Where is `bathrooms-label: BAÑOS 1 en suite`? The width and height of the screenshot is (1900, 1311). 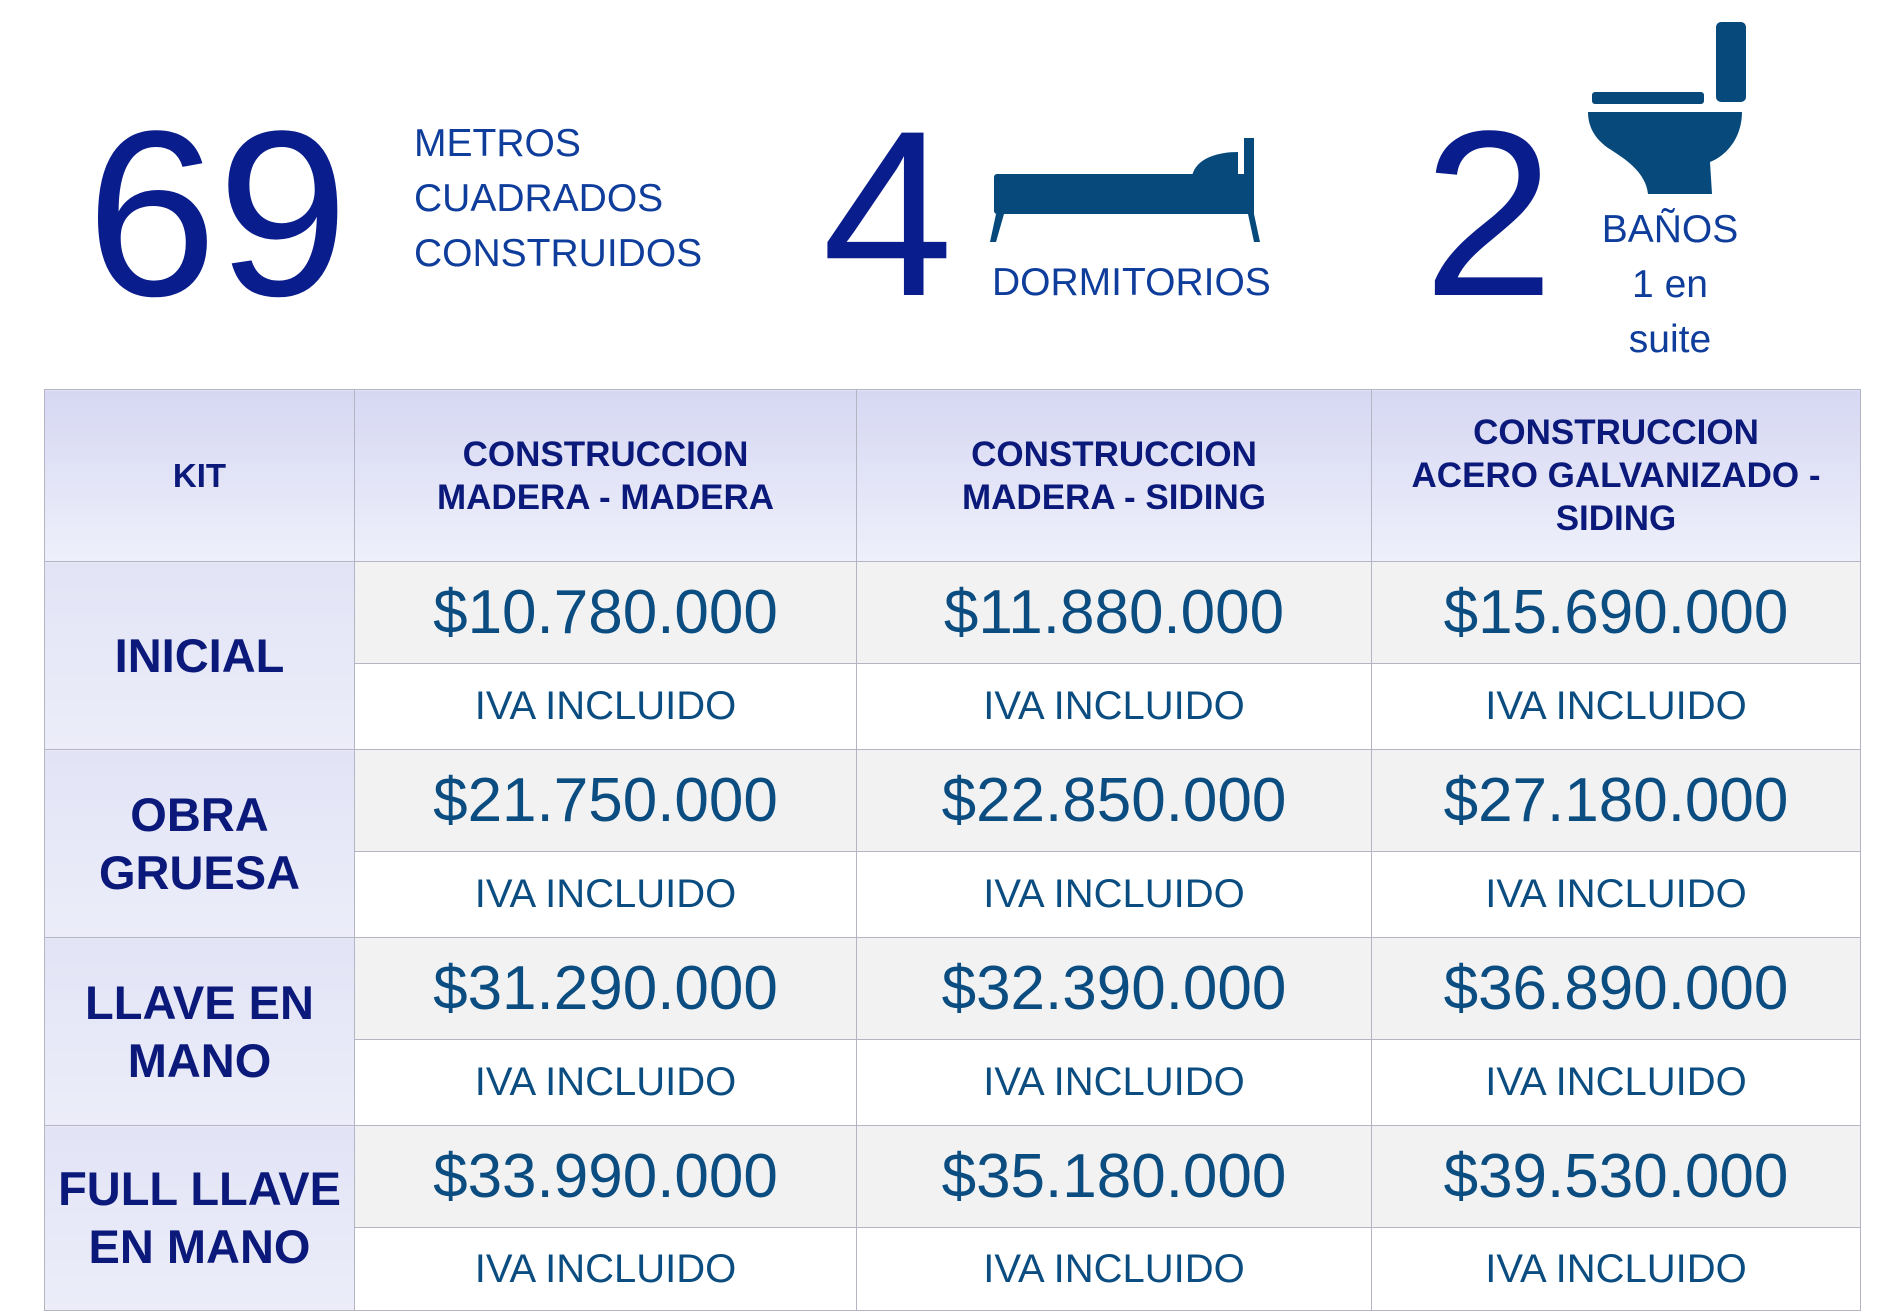
bathrooms-label: BAÑOS 1 en suite is located at coordinates (1670, 284).